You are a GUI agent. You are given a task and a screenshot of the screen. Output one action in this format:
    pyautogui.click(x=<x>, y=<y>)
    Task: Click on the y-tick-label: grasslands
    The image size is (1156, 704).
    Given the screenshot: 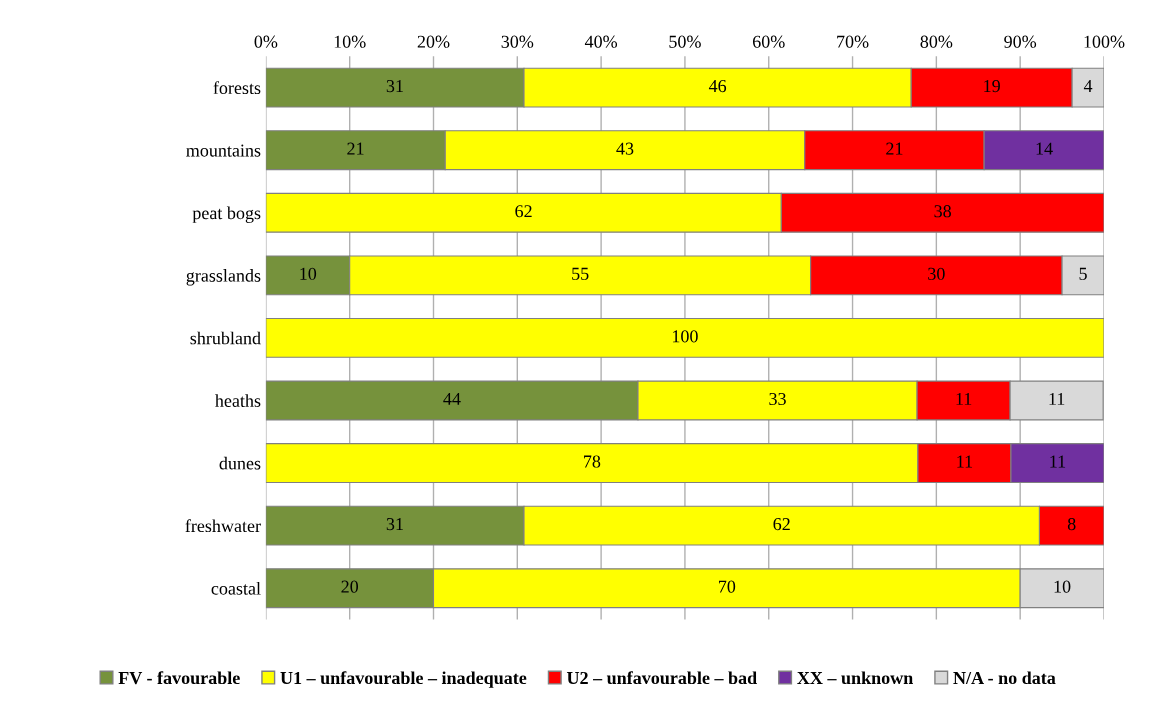 What is the action you would take?
    pyautogui.click(x=223, y=277)
    